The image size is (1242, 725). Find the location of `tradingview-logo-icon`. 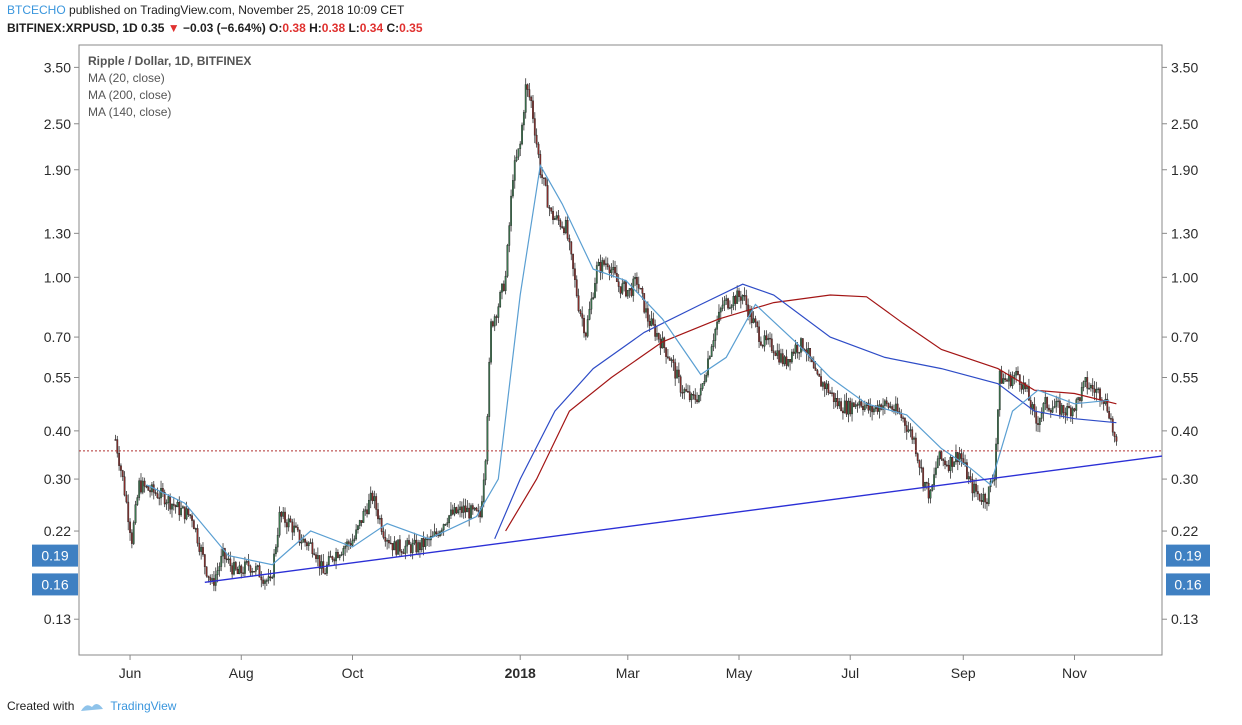

tradingview-logo-icon is located at coordinates (92, 707).